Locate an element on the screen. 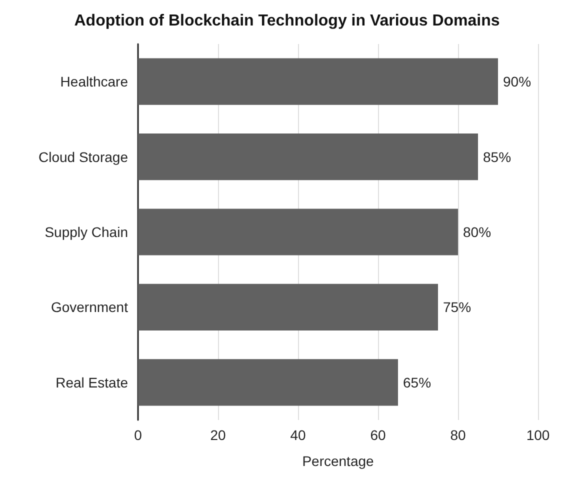  data-label: 85% is located at coordinates (497, 156).